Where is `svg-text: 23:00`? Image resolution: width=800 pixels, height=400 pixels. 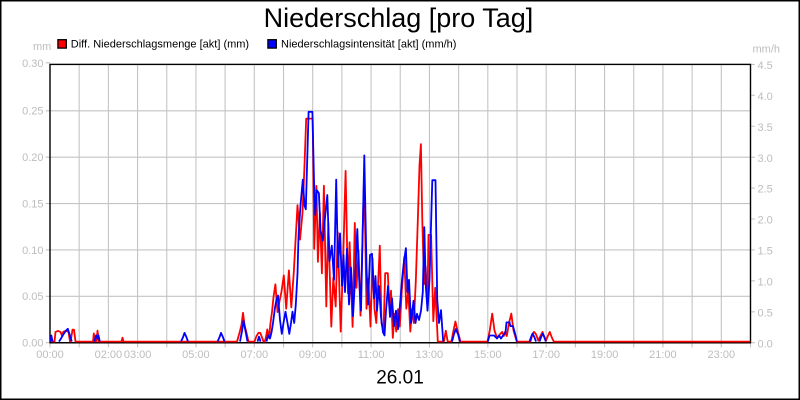 svg-text: 23:00 is located at coordinates (722, 355).